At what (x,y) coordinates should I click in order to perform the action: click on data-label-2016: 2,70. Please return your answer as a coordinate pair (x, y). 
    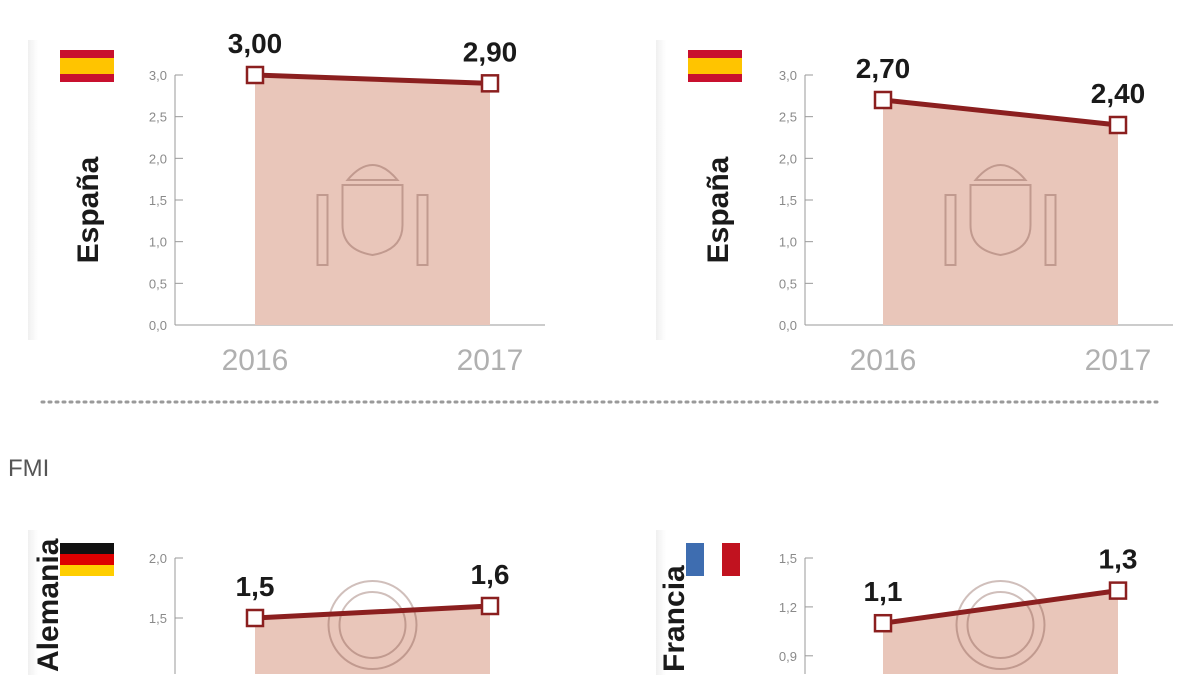
    Looking at the image, I should click on (883, 68).